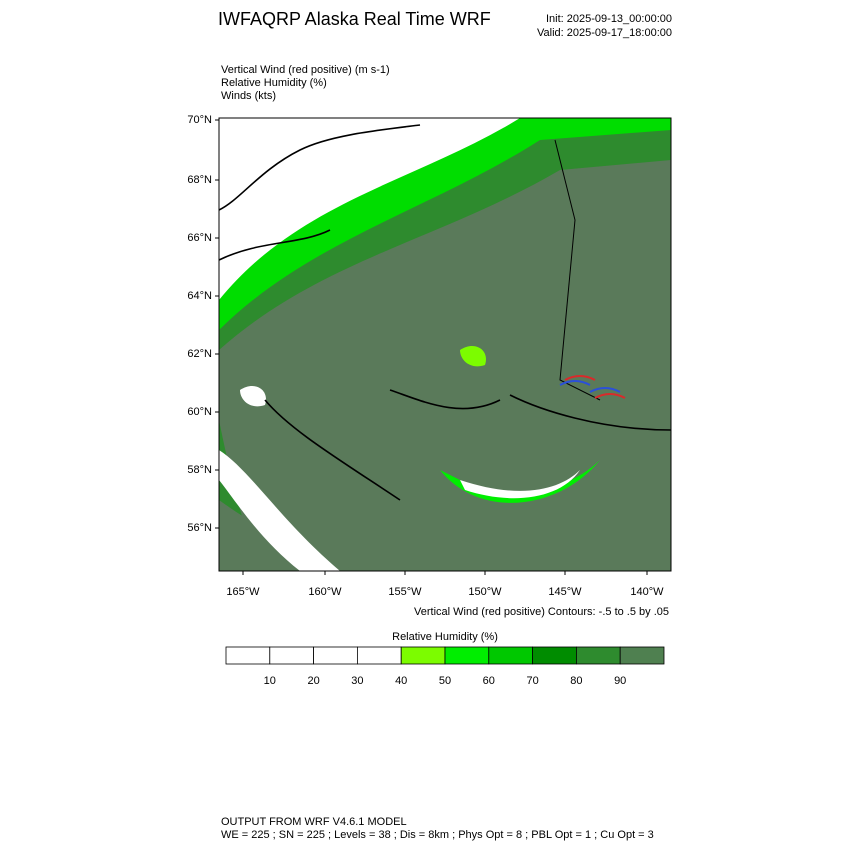 This screenshot has height=850, width=850. I want to click on lat-label: 64°N, so click(199, 296).